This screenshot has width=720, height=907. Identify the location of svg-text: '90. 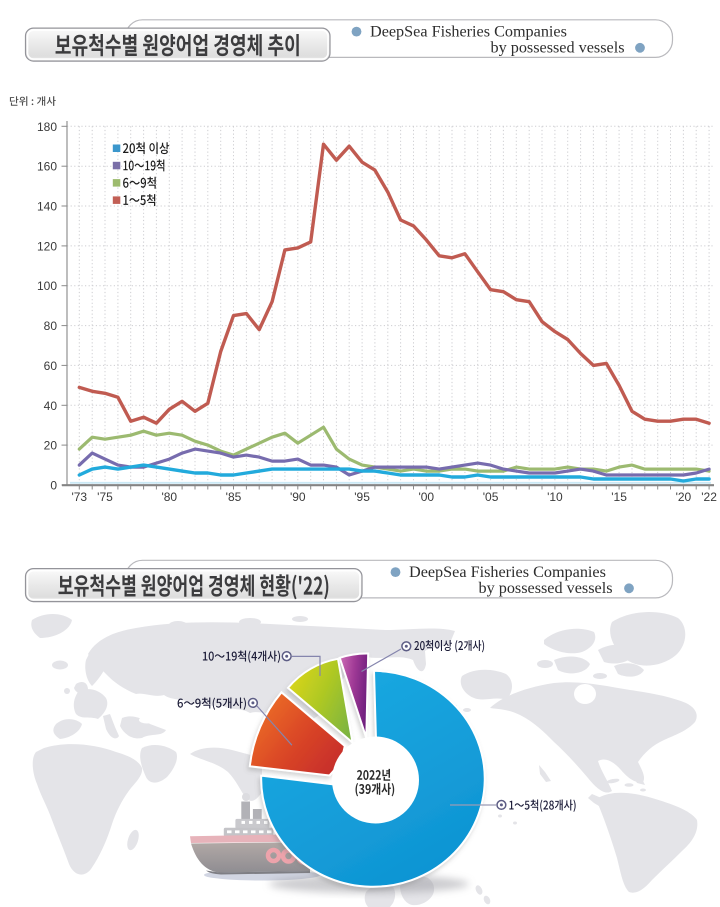
(298, 497).